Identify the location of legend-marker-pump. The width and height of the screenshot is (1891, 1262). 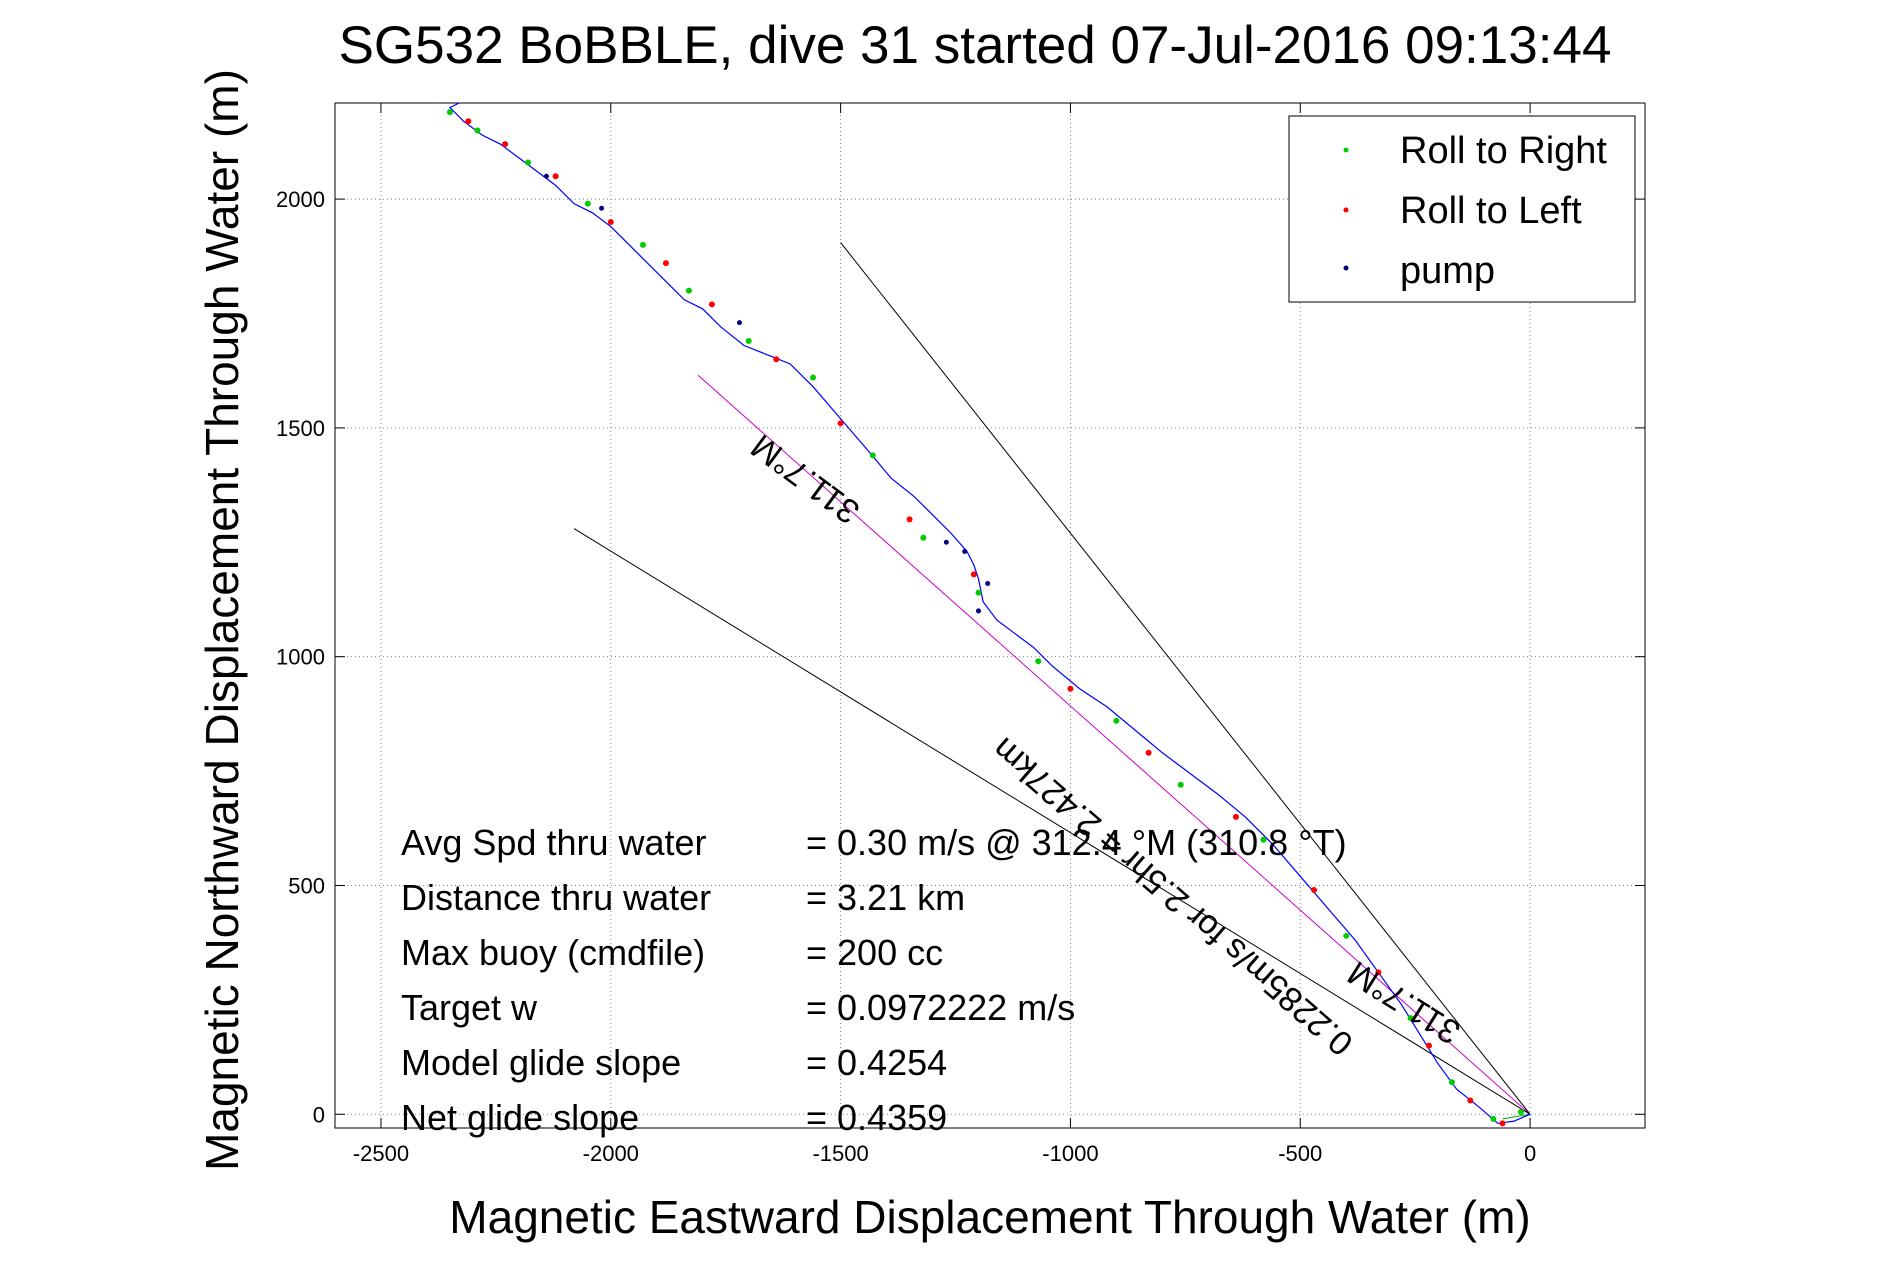
(1346, 268).